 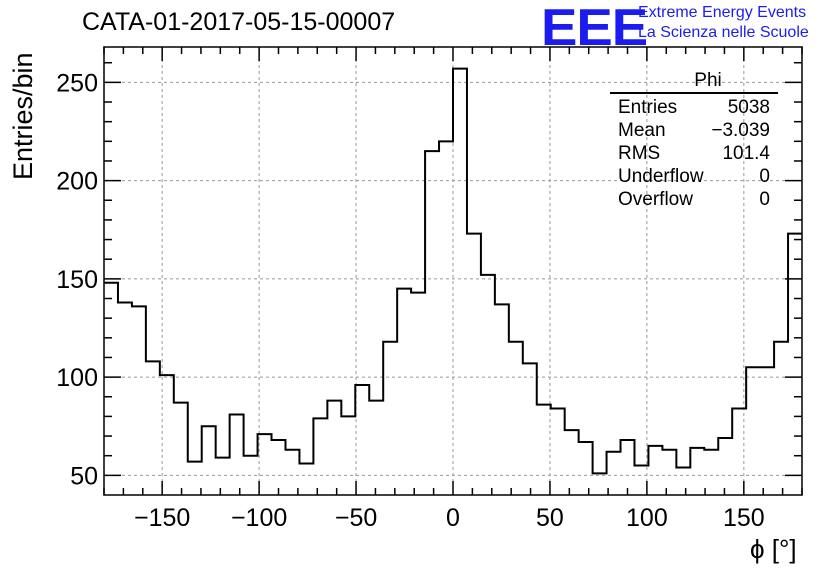 What do you see at coordinates (77, 83) in the screenshot?
I see `y-tick-label: 250` at bounding box center [77, 83].